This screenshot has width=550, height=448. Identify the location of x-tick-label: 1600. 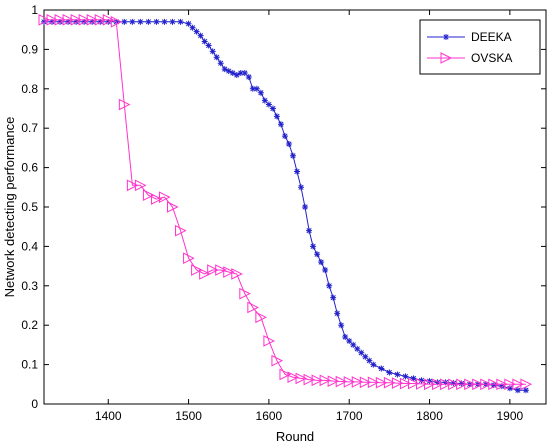
(269, 416).